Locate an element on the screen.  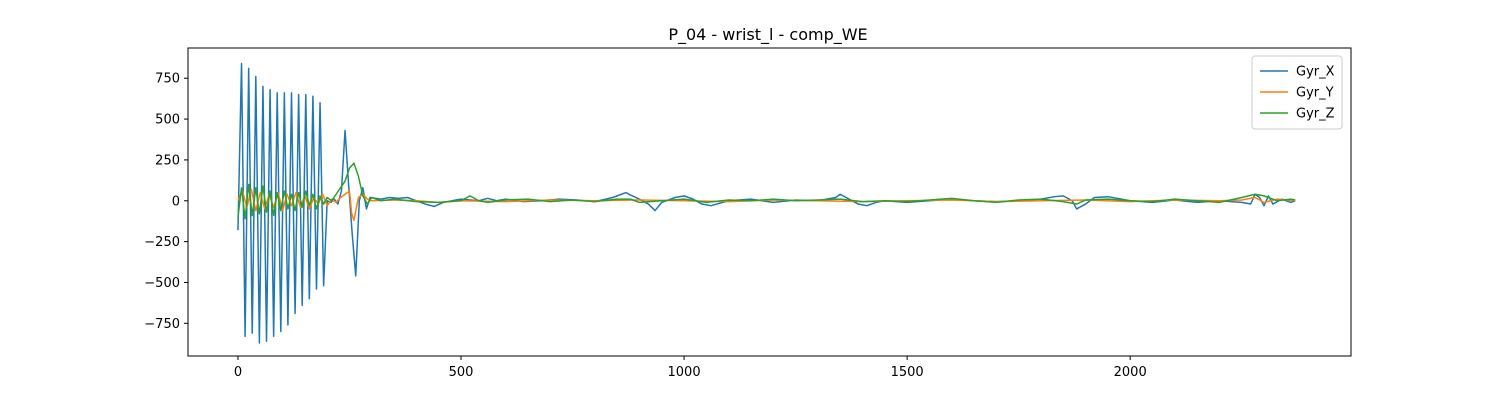
x-tick-label: 2000 is located at coordinates (1130, 372).